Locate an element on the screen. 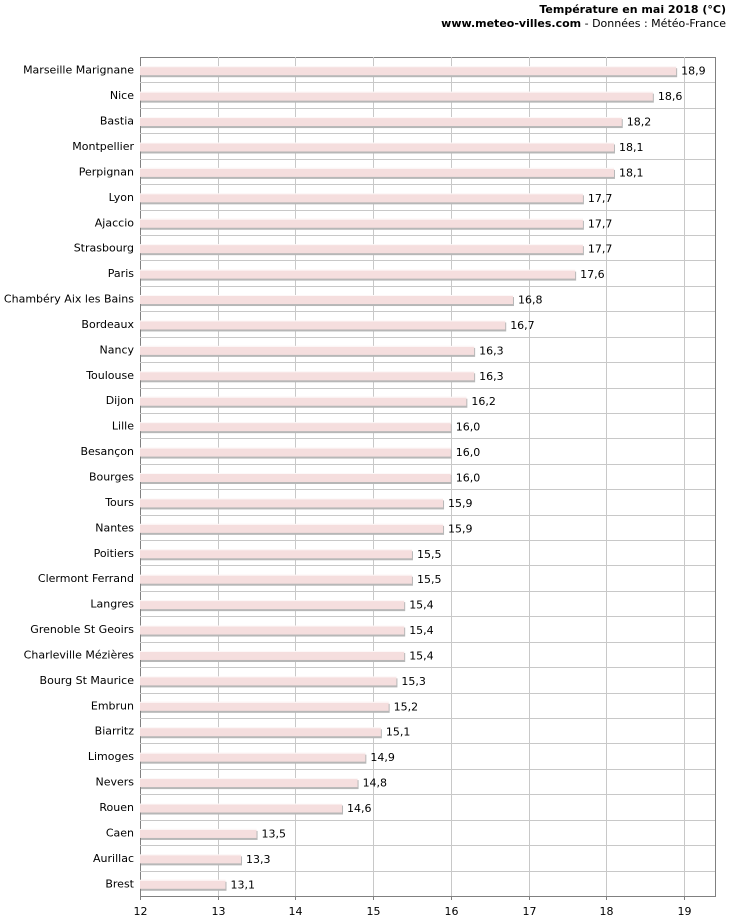  x-tick-label: 12 is located at coordinates (141, 911).